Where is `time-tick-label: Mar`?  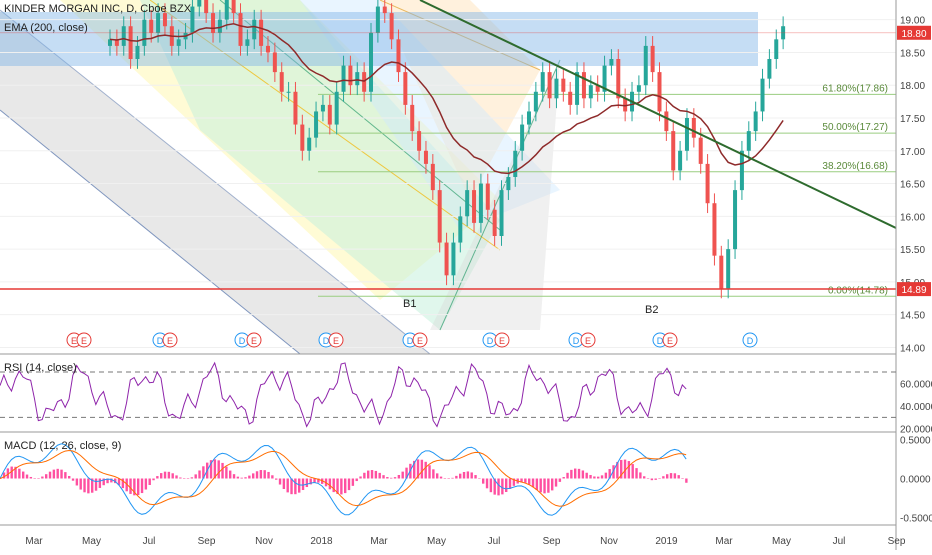
time-tick-label: Mar is located at coordinates (724, 541).